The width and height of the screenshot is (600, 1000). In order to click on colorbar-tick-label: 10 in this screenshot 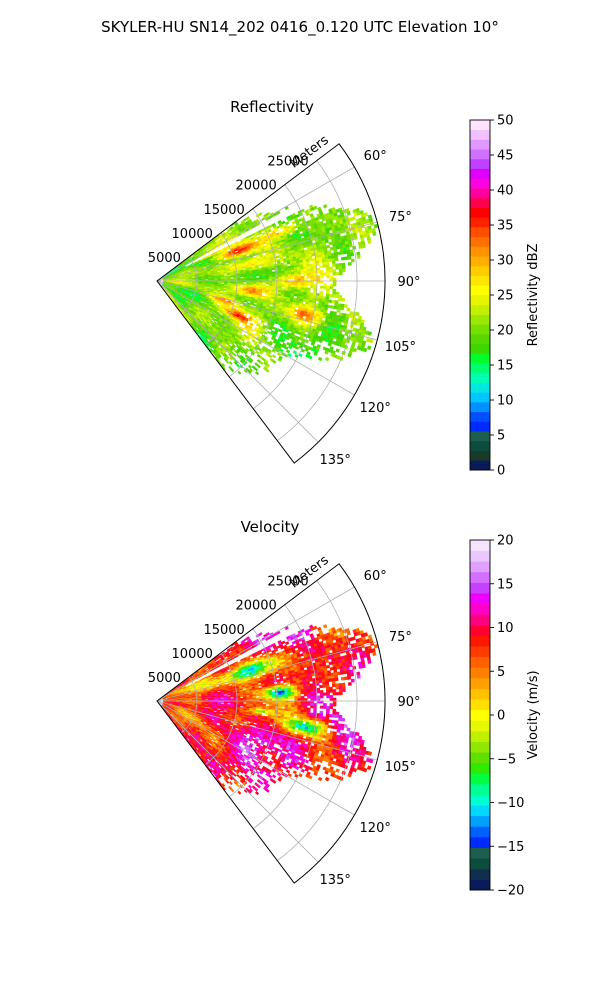, I will do `click(505, 401)`.